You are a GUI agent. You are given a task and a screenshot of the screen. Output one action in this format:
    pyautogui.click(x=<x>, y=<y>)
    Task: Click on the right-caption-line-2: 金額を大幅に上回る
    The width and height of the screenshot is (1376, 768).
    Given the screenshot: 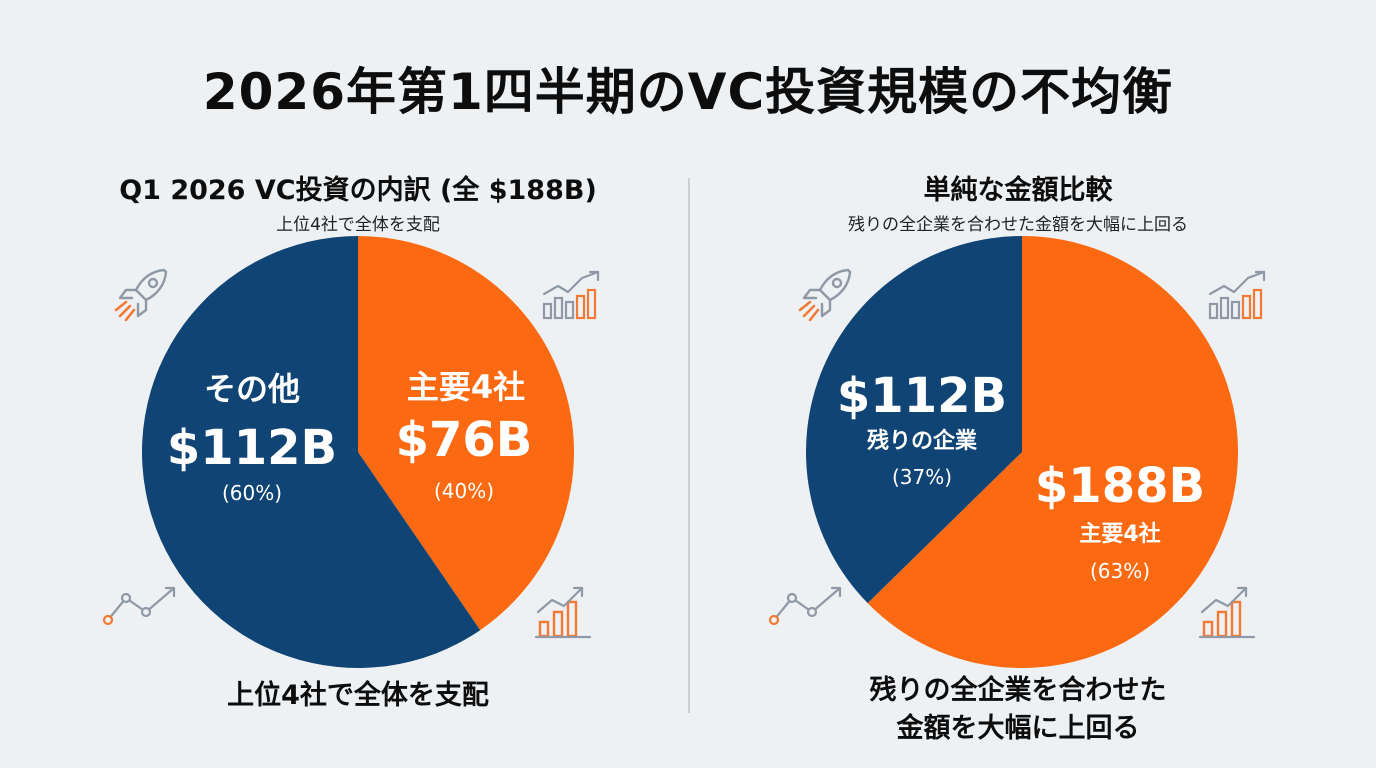 What is the action you would take?
    pyautogui.click(x=1018, y=728)
    